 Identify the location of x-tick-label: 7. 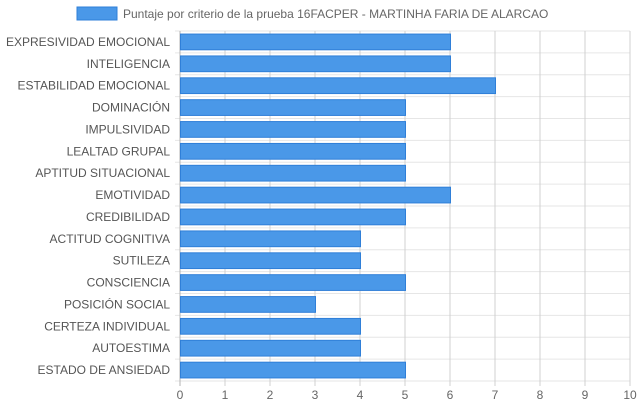
(495, 395).